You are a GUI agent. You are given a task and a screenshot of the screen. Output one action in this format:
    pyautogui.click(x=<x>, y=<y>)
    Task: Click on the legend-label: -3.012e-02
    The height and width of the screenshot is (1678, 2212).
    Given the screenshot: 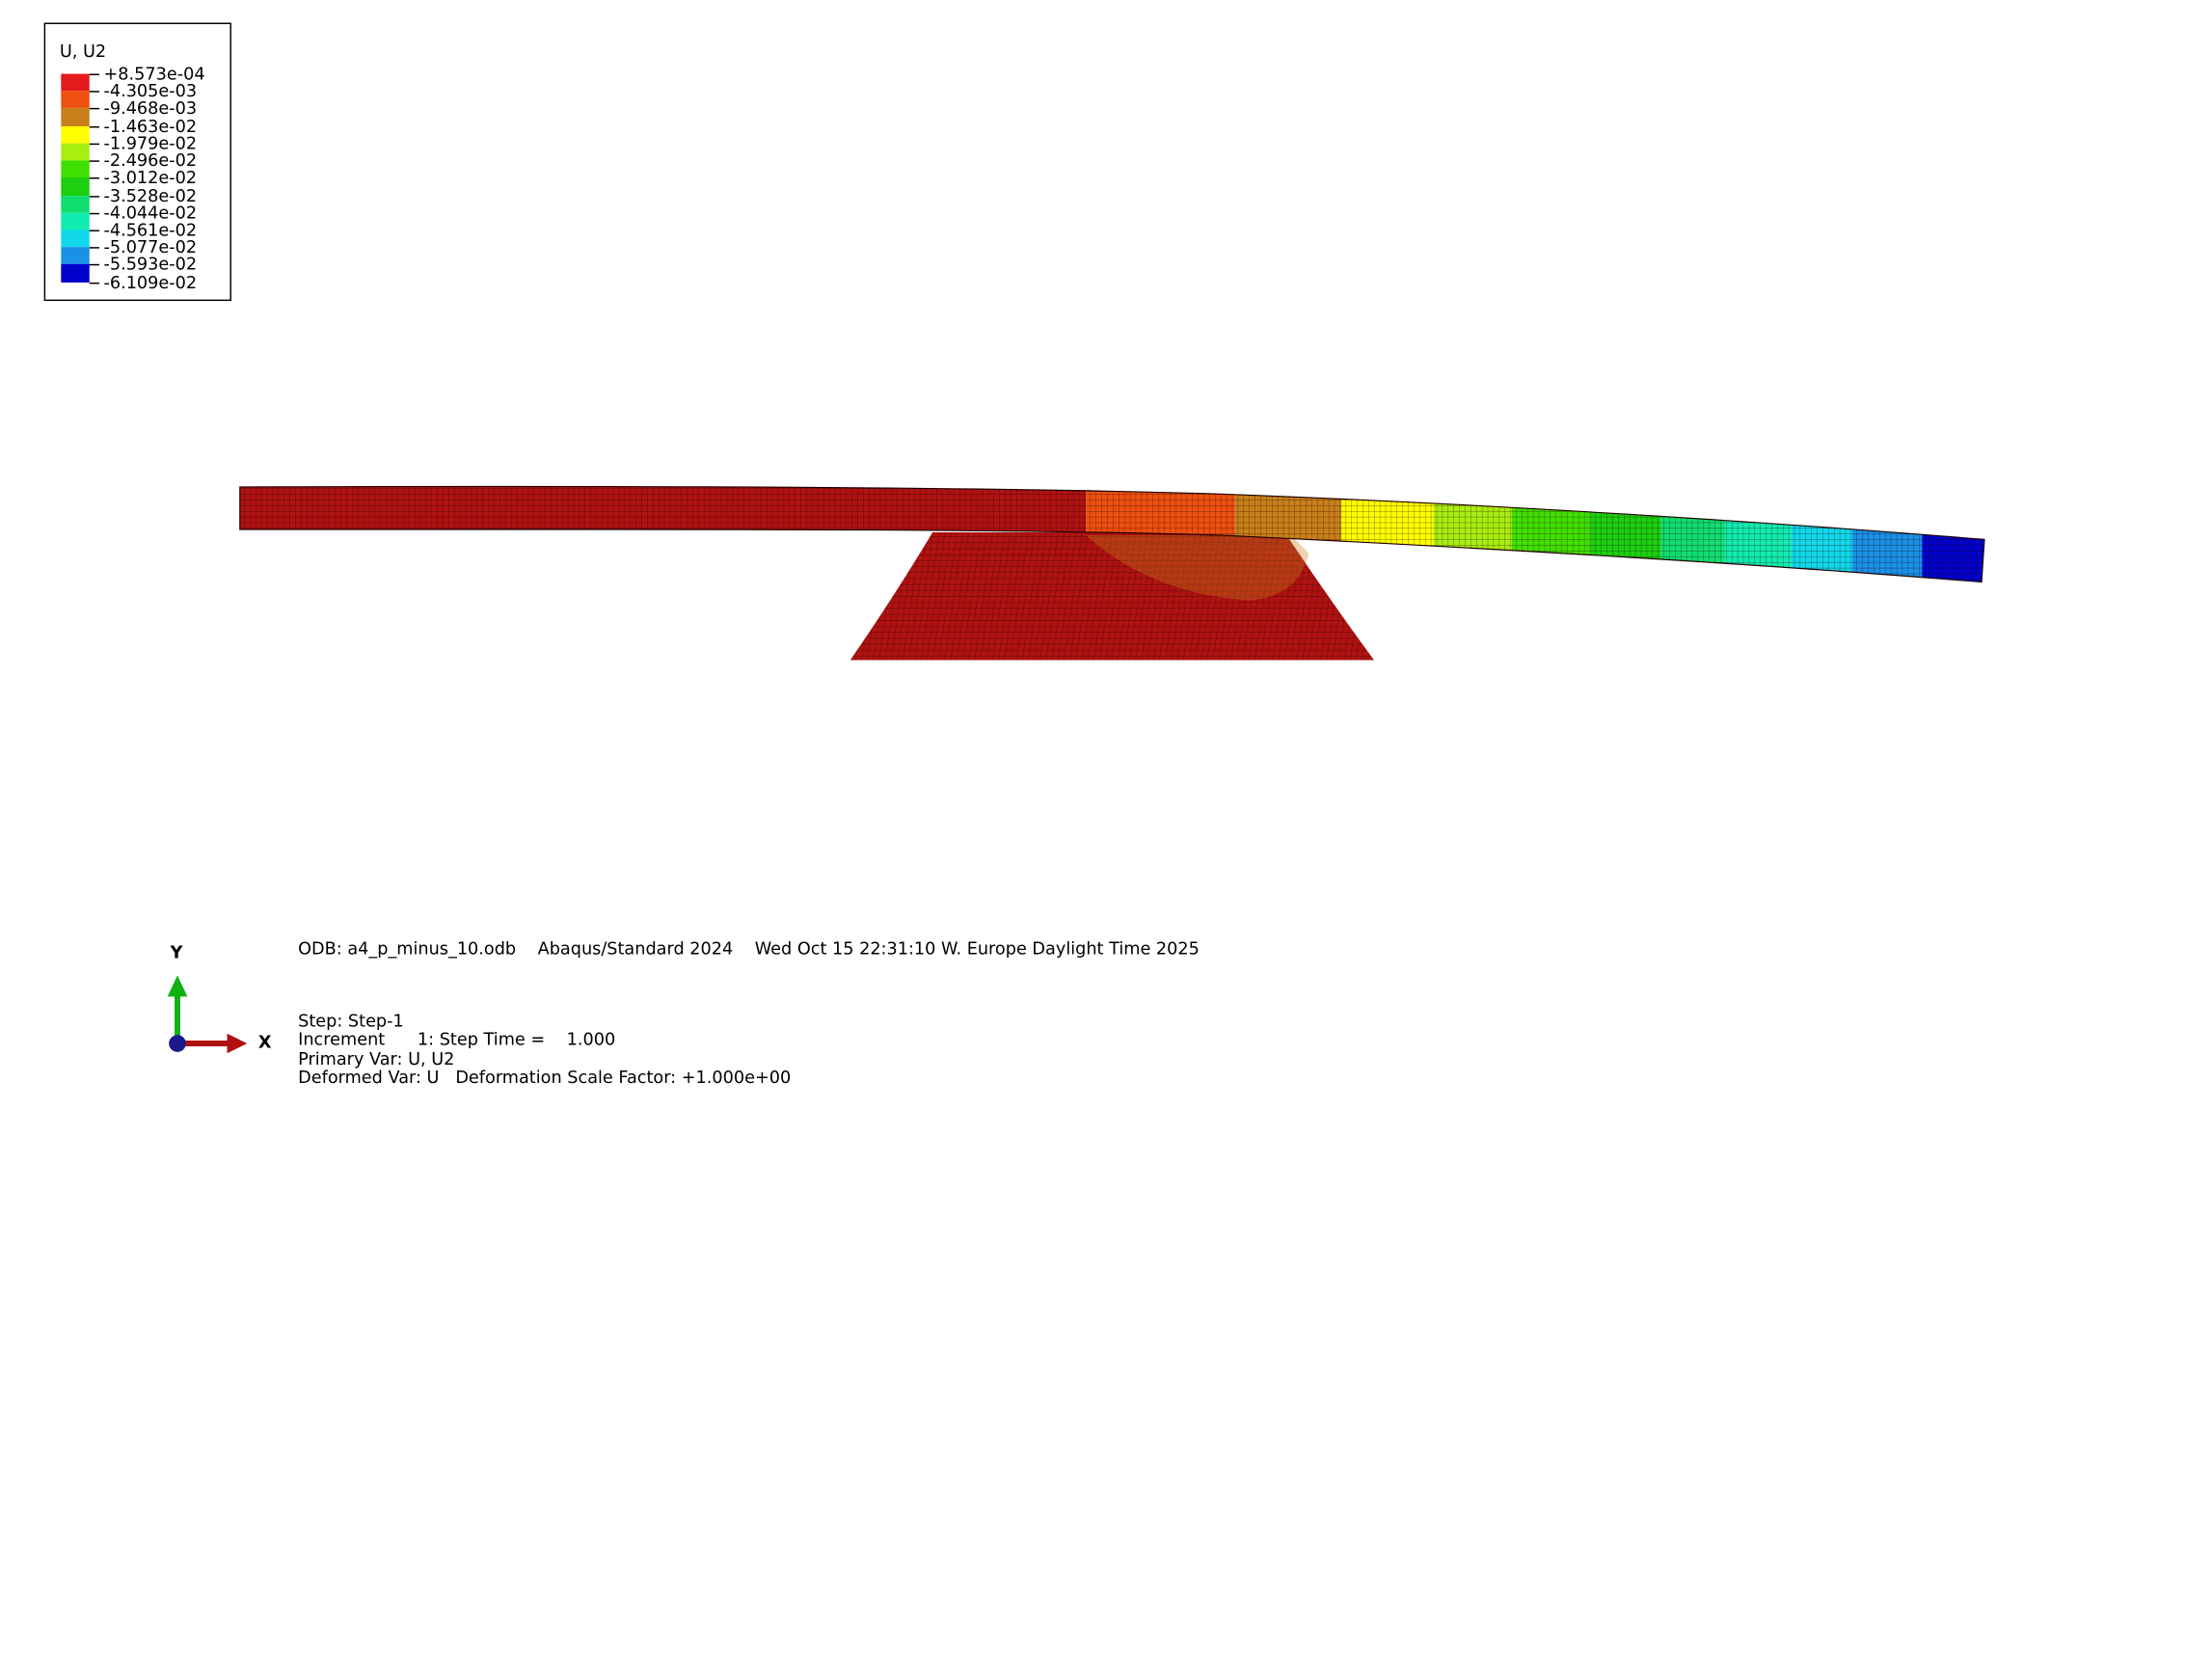 What is the action you would take?
    pyautogui.click(x=147, y=178)
    